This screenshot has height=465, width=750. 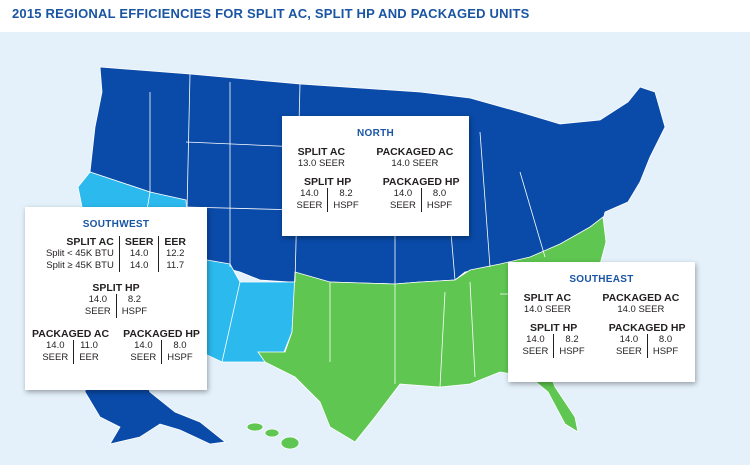 I want to click on southeast-packaged-ac-label: PACKAGED AC, so click(x=641, y=298).